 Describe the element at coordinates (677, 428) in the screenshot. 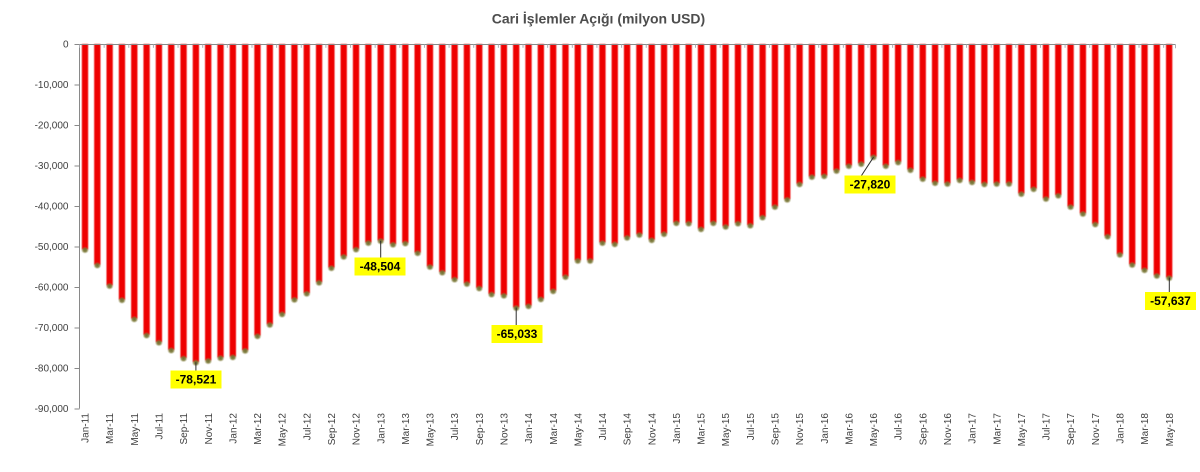

I see `svg-text: Jan-15` at that location.